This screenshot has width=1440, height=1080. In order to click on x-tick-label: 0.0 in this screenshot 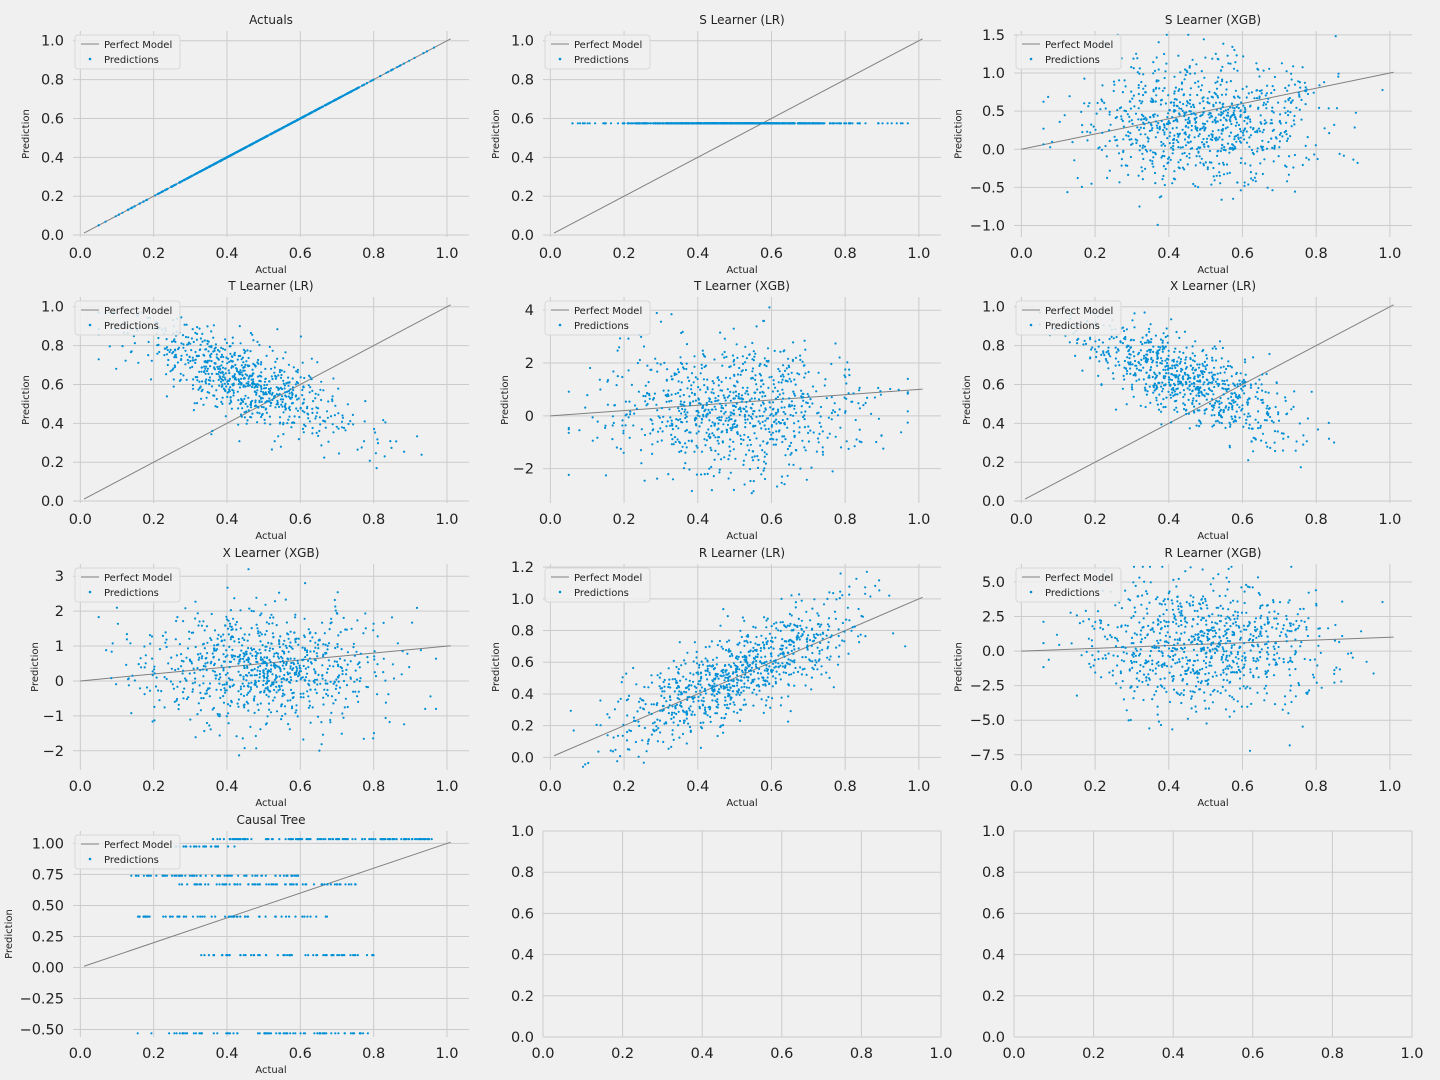, I will do `click(80, 254)`.